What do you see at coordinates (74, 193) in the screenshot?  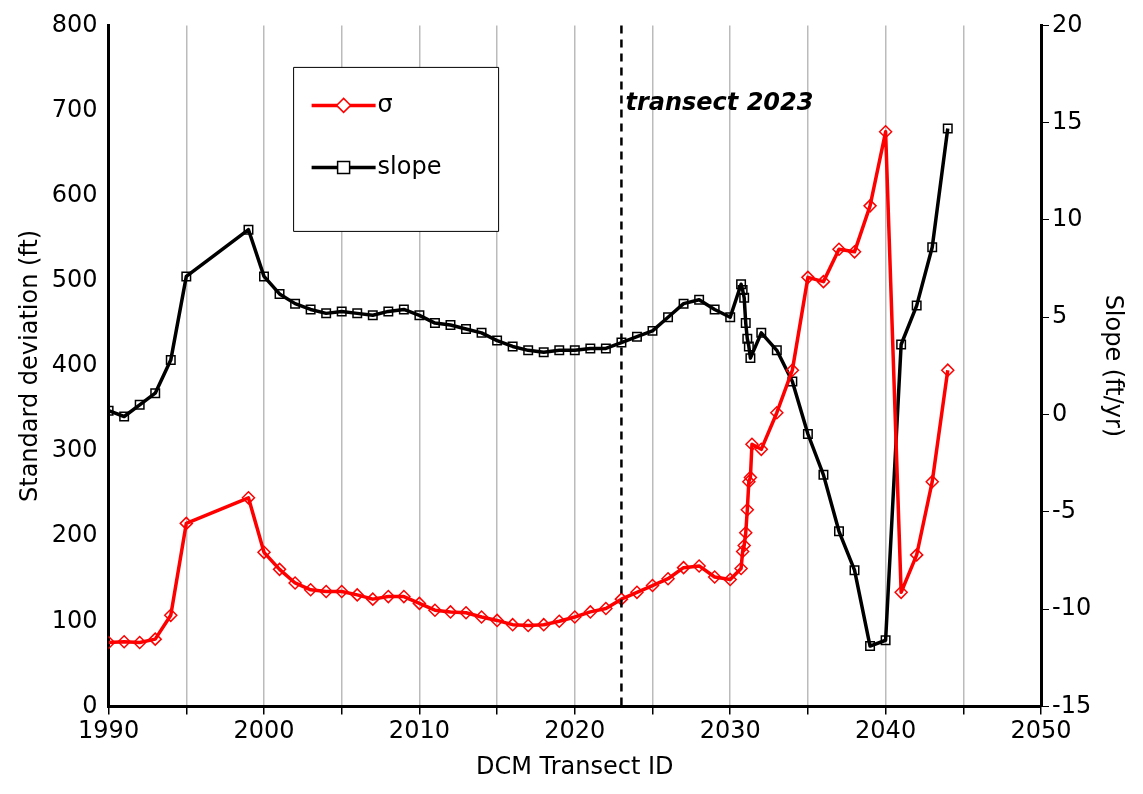 I see `y-tick-label: 600` at bounding box center [74, 193].